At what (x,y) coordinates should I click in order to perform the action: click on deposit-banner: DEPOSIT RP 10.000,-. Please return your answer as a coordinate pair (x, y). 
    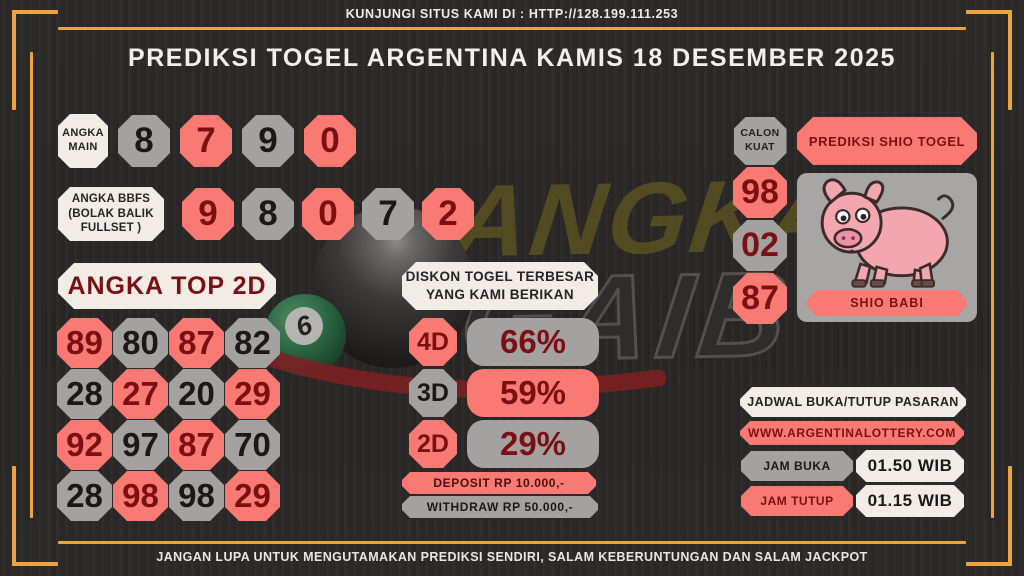
    Looking at the image, I should click on (499, 483).